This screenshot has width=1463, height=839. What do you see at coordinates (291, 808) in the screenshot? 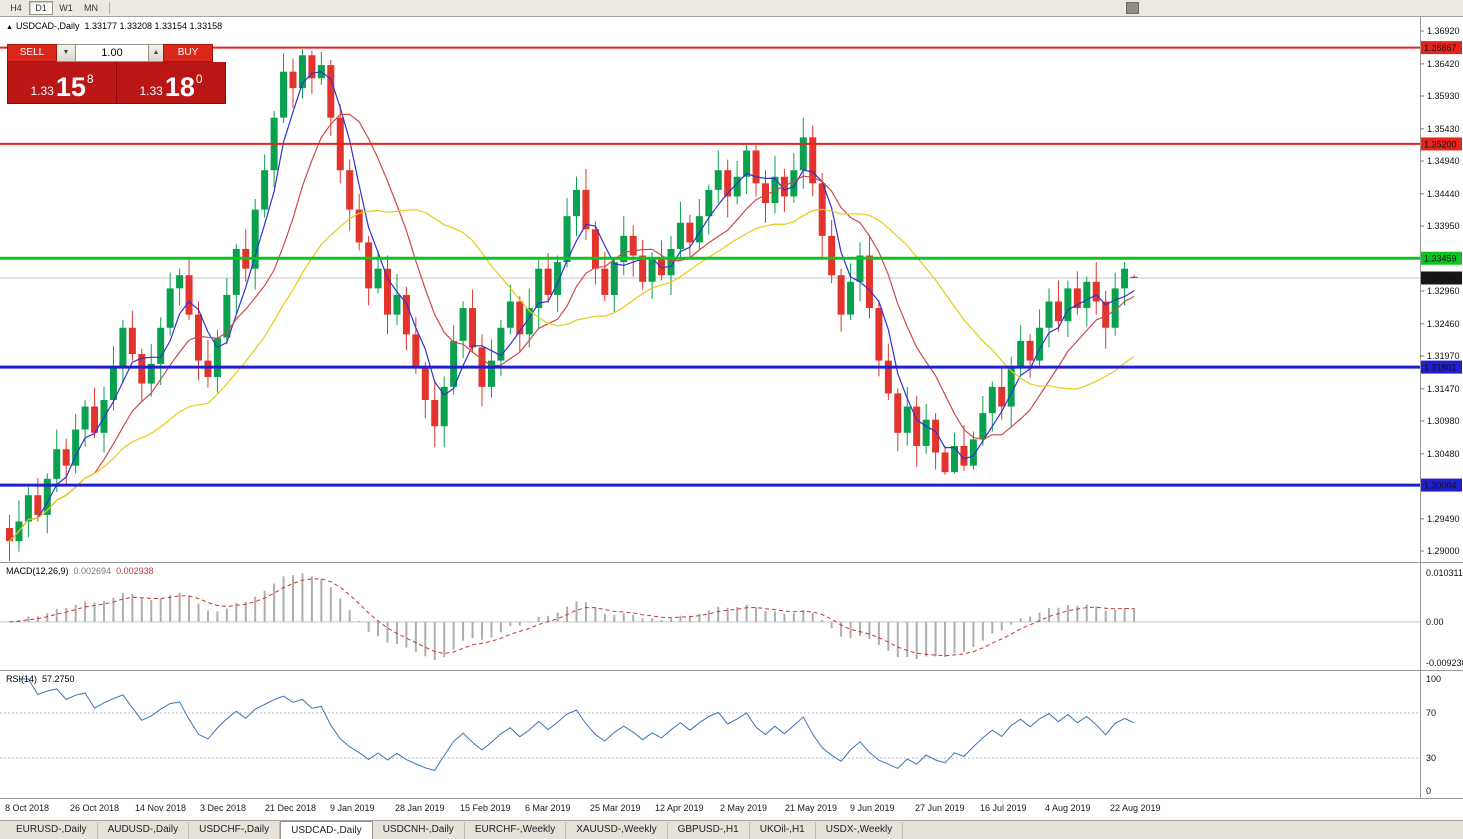
I see `date-label: 21 Dec 2018` at bounding box center [291, 808].